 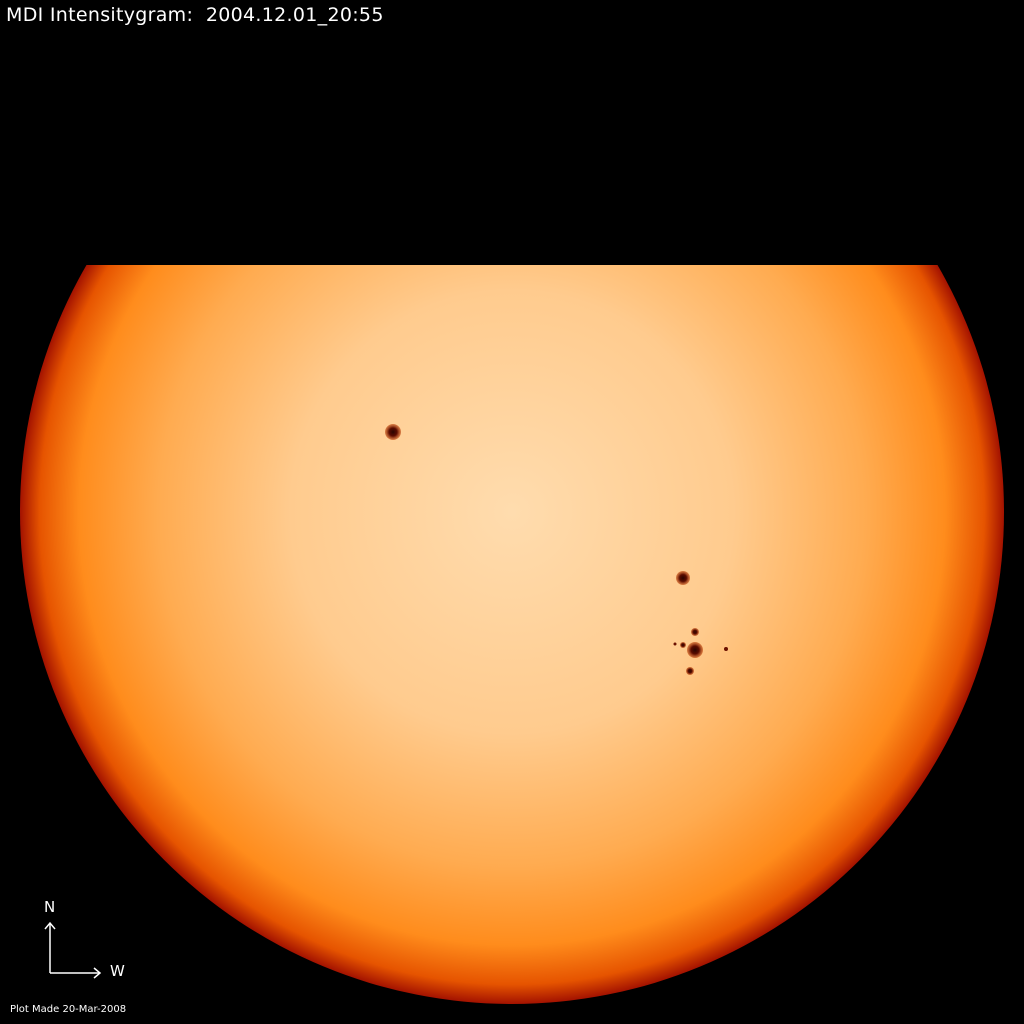 I want to click on image-title: MDI Intensitygram: 2004.12.01_20:55, so click(x=195, y=15).